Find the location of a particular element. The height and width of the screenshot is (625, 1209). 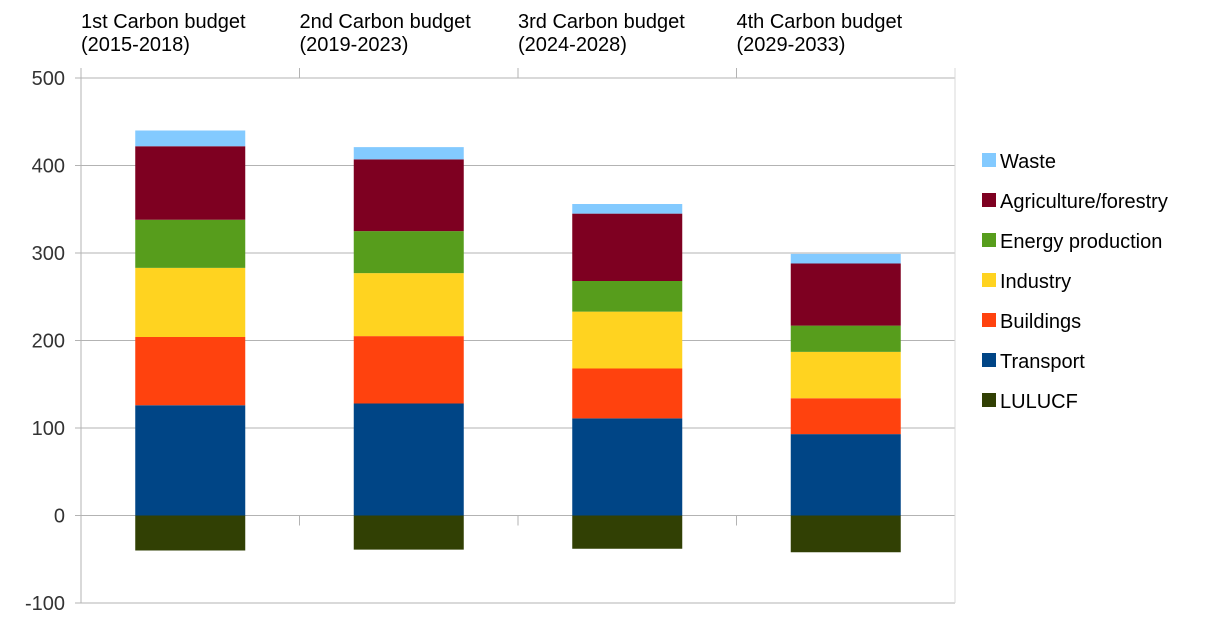

legend-swatch-transport is located at coordinates (989, 360).